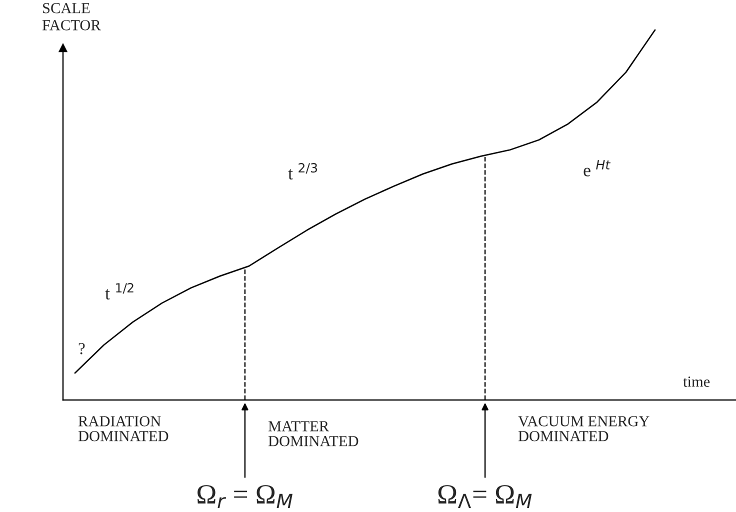  What do you see at coordinates (485, 496) in the screenshot?
I see `text: Ω$_{Λ}$= Ω$_{M}$` at bounding box center [485, 496].